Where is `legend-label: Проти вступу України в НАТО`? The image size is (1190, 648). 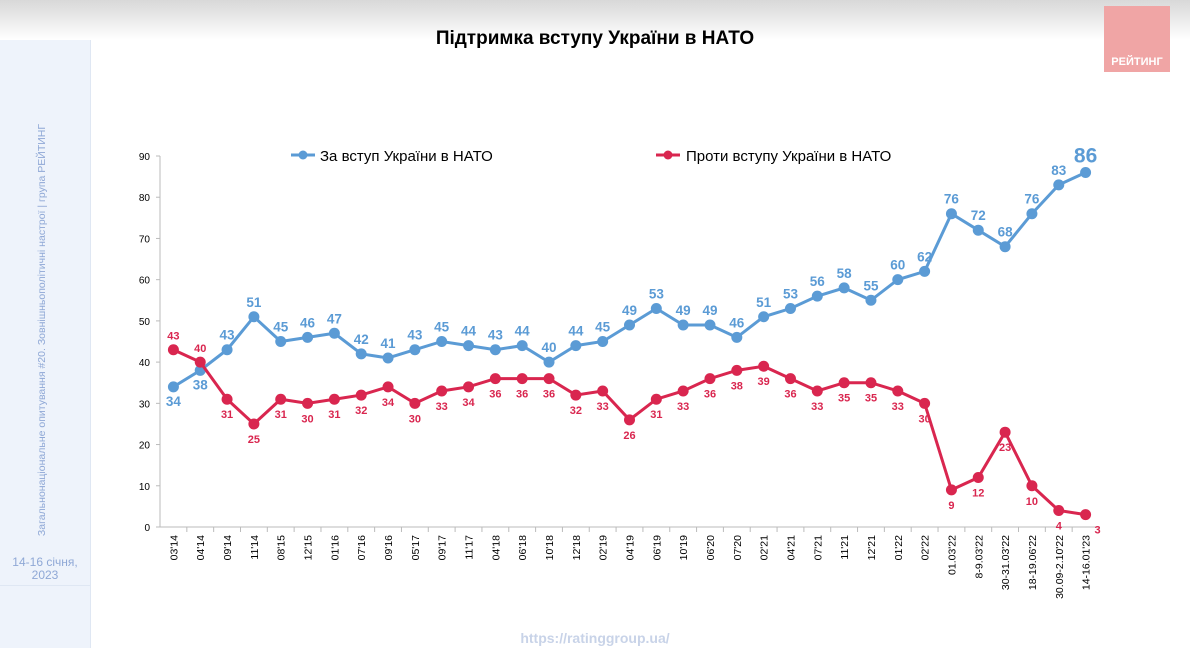 legend-label: Проти вступу України в НАТО is located at coordinates (788, 156).